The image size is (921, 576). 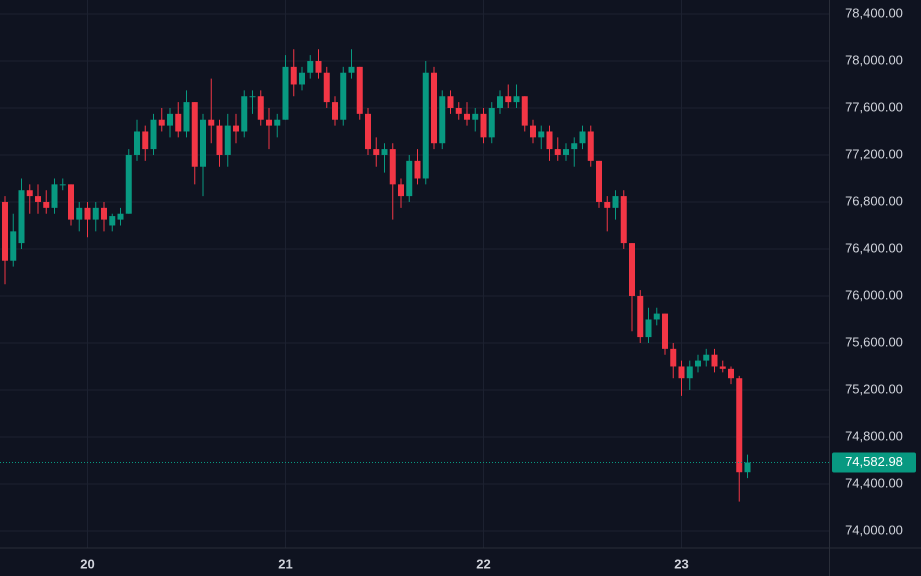 I want to click on y-tick-label: 76,400.00, so click(x=874, y=247).